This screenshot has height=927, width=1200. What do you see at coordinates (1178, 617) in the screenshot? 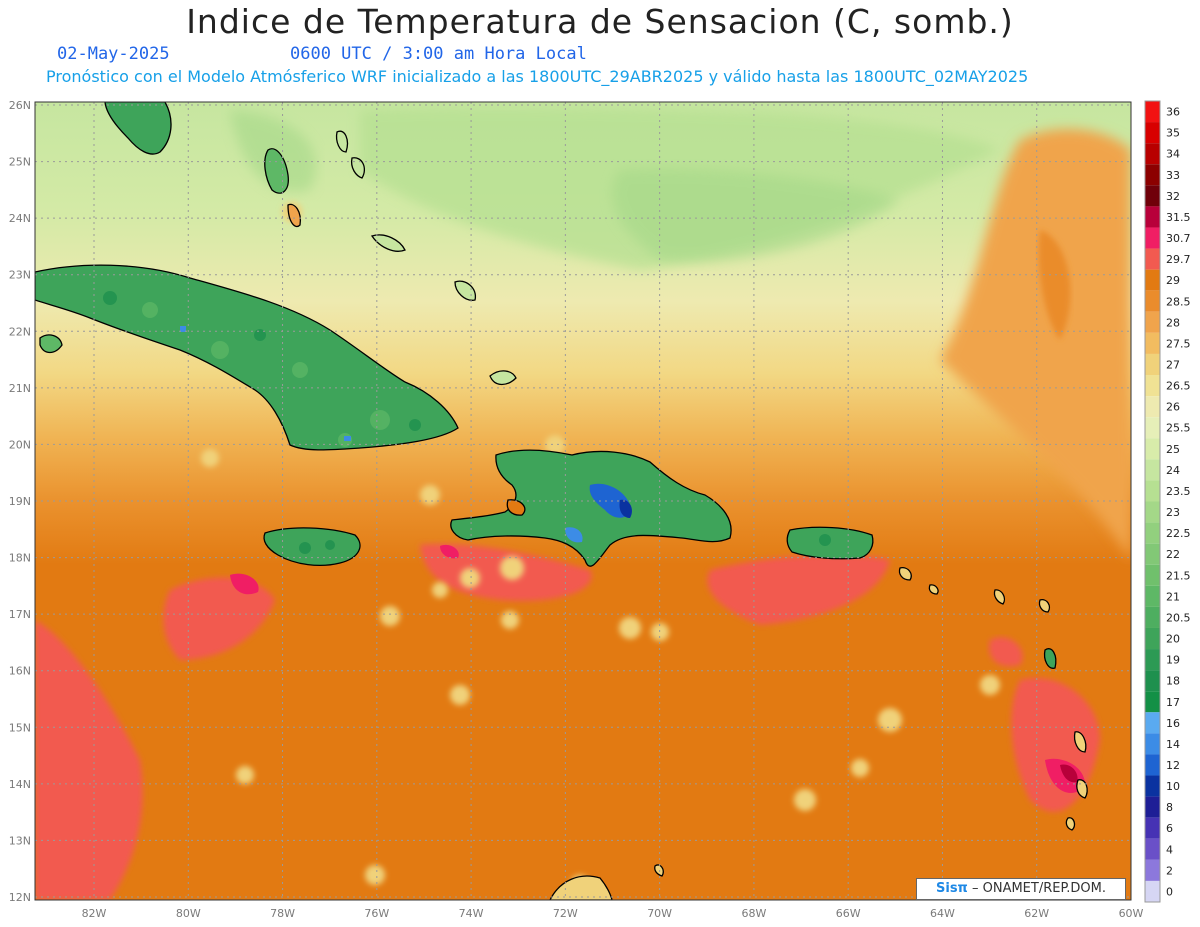
I see `legend-label: 20.5` at bounding box center [1178, 617].